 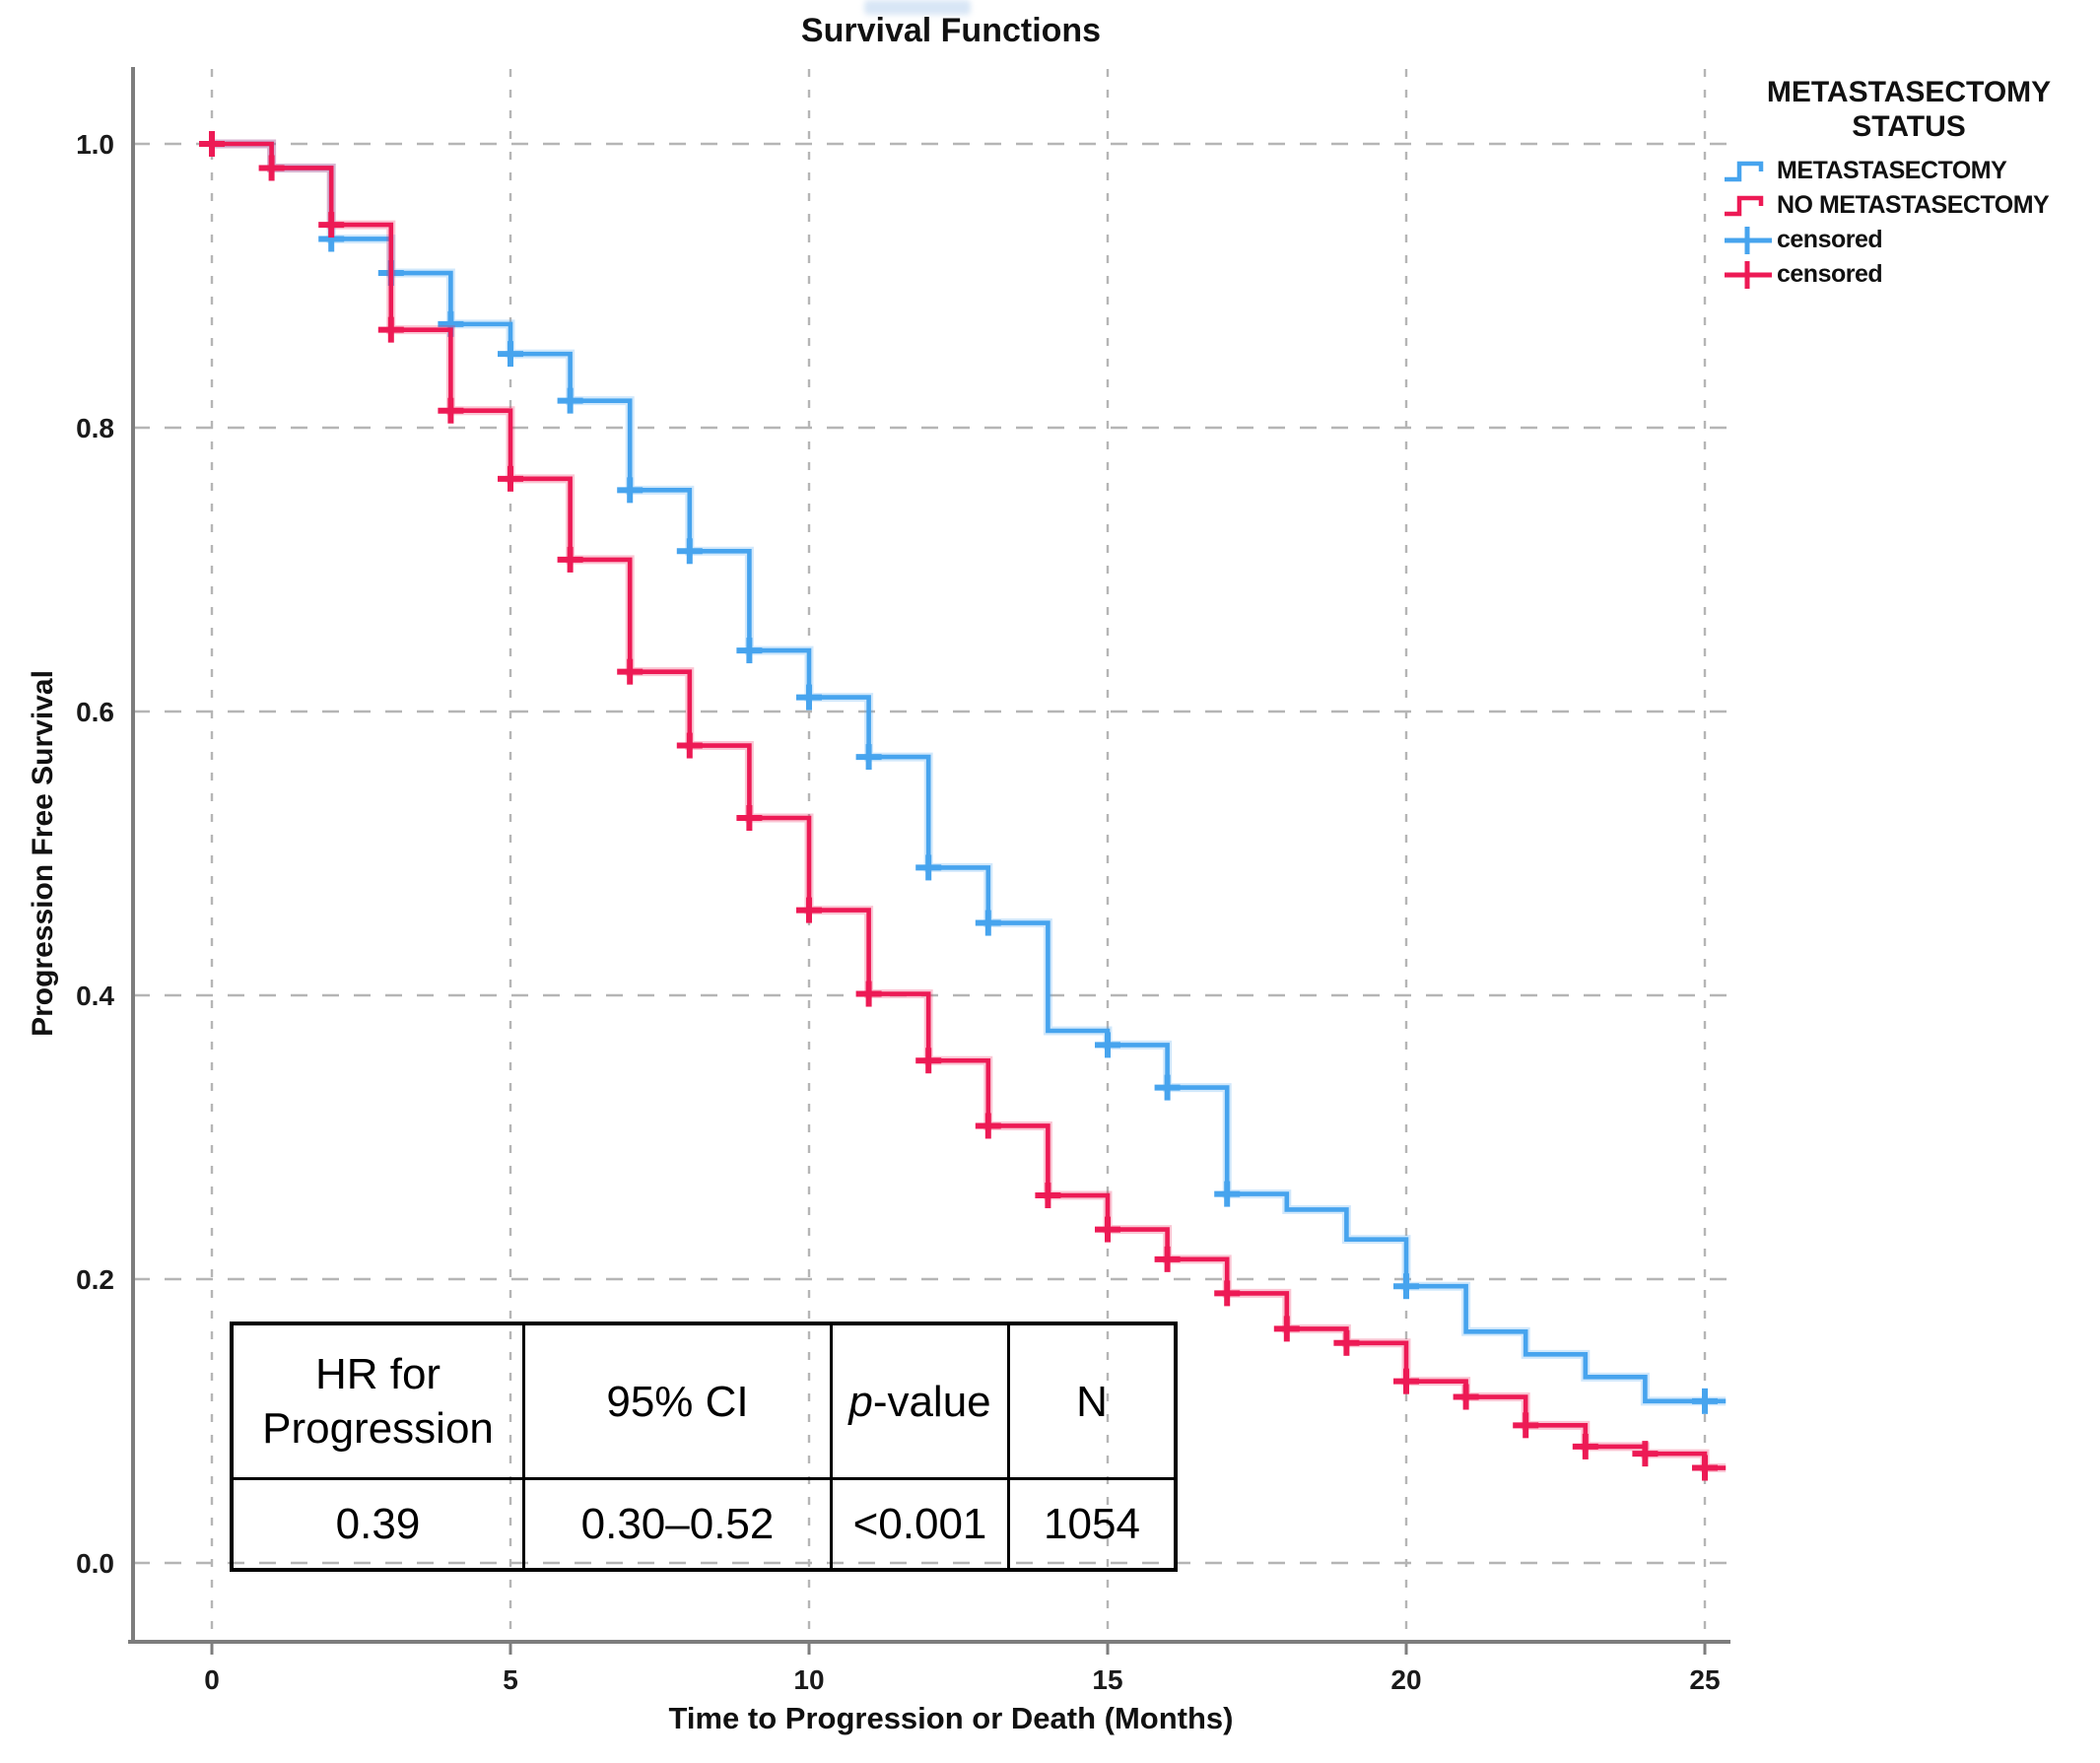 I want to click on svg-text: 20, so click(x=1405, y=1679).